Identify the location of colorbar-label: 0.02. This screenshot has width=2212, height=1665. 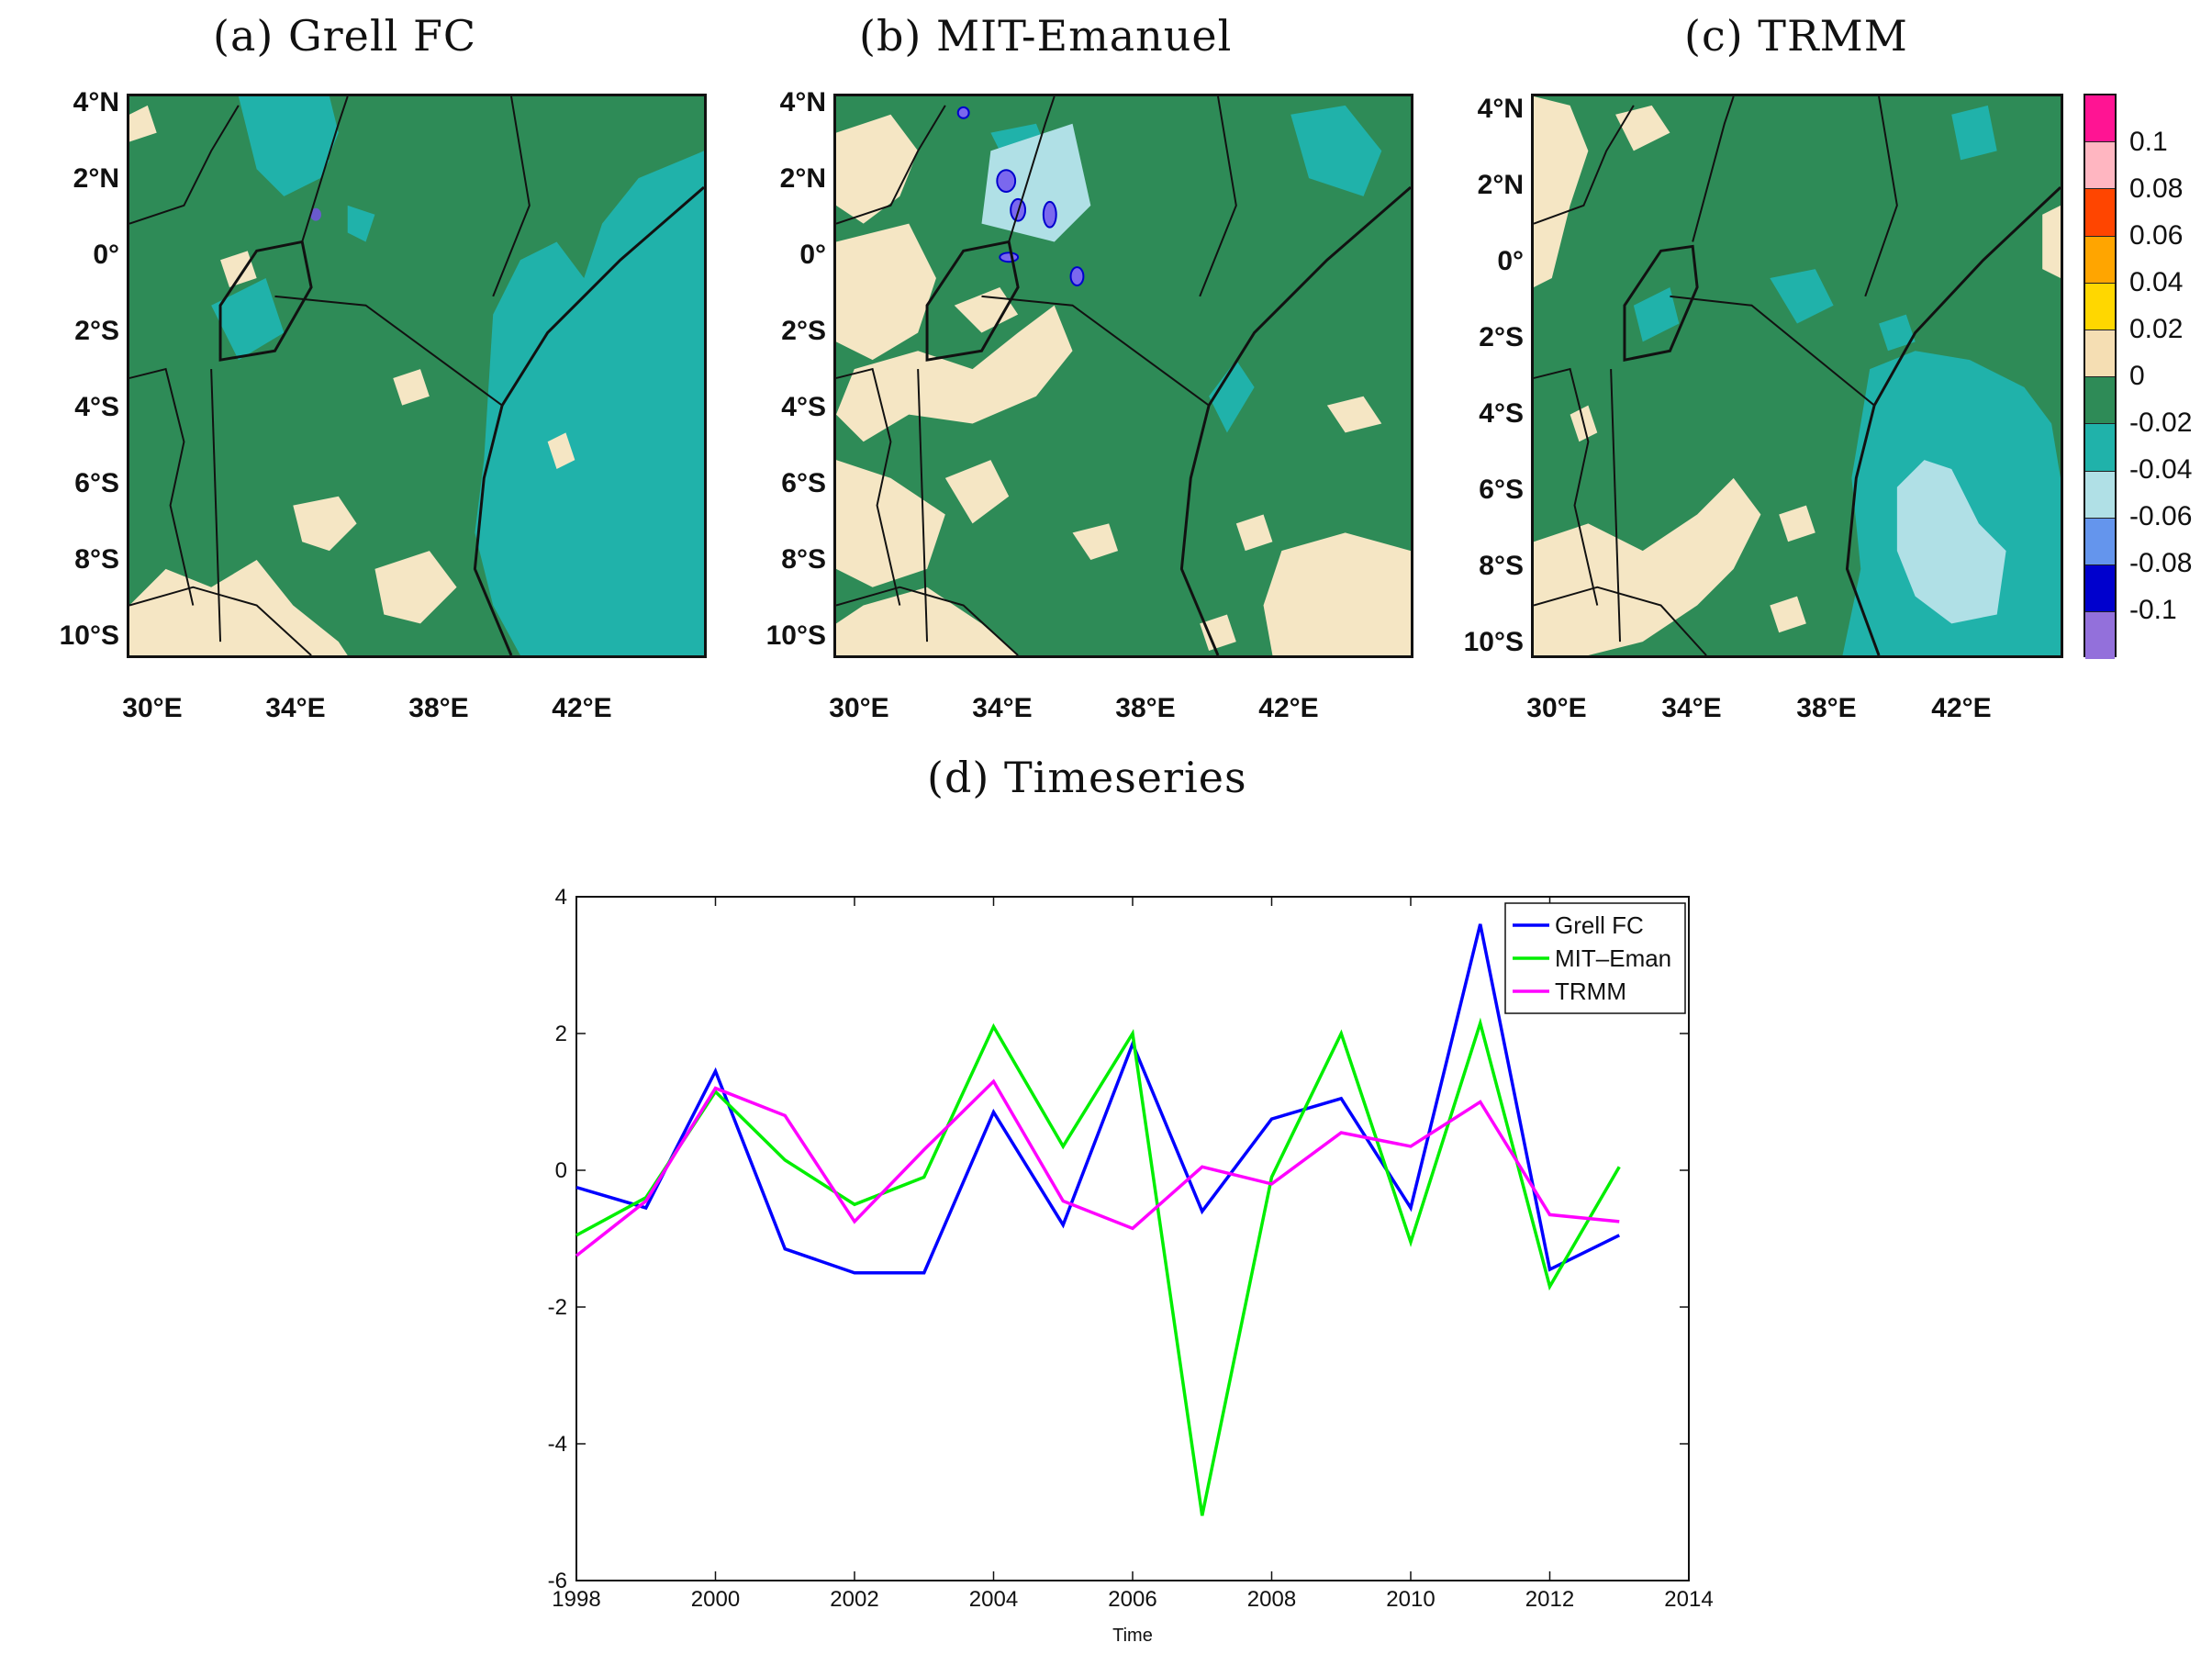
(2156, 329).